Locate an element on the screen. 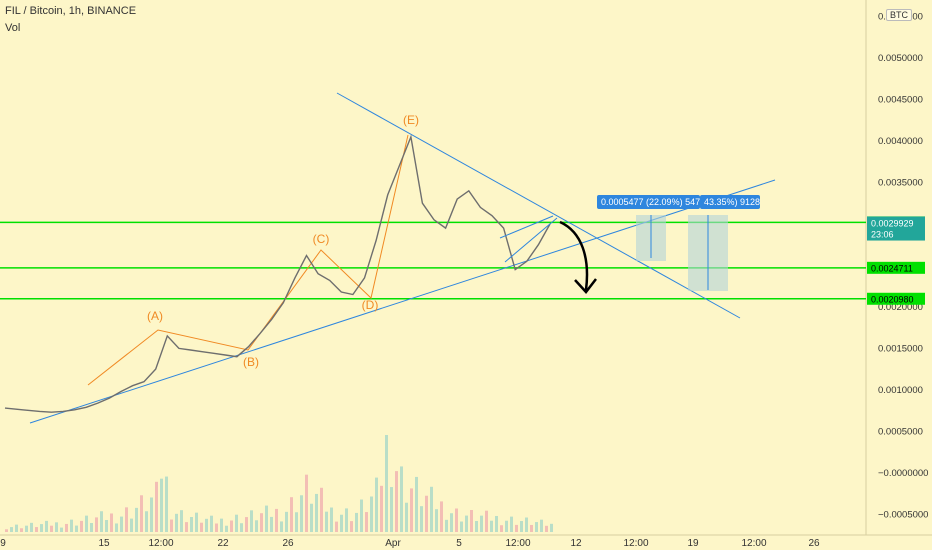 Image resolution: width=932 pixels, height=550 pixels. x-tick-label: 19 is located at coordinates (693, 543).